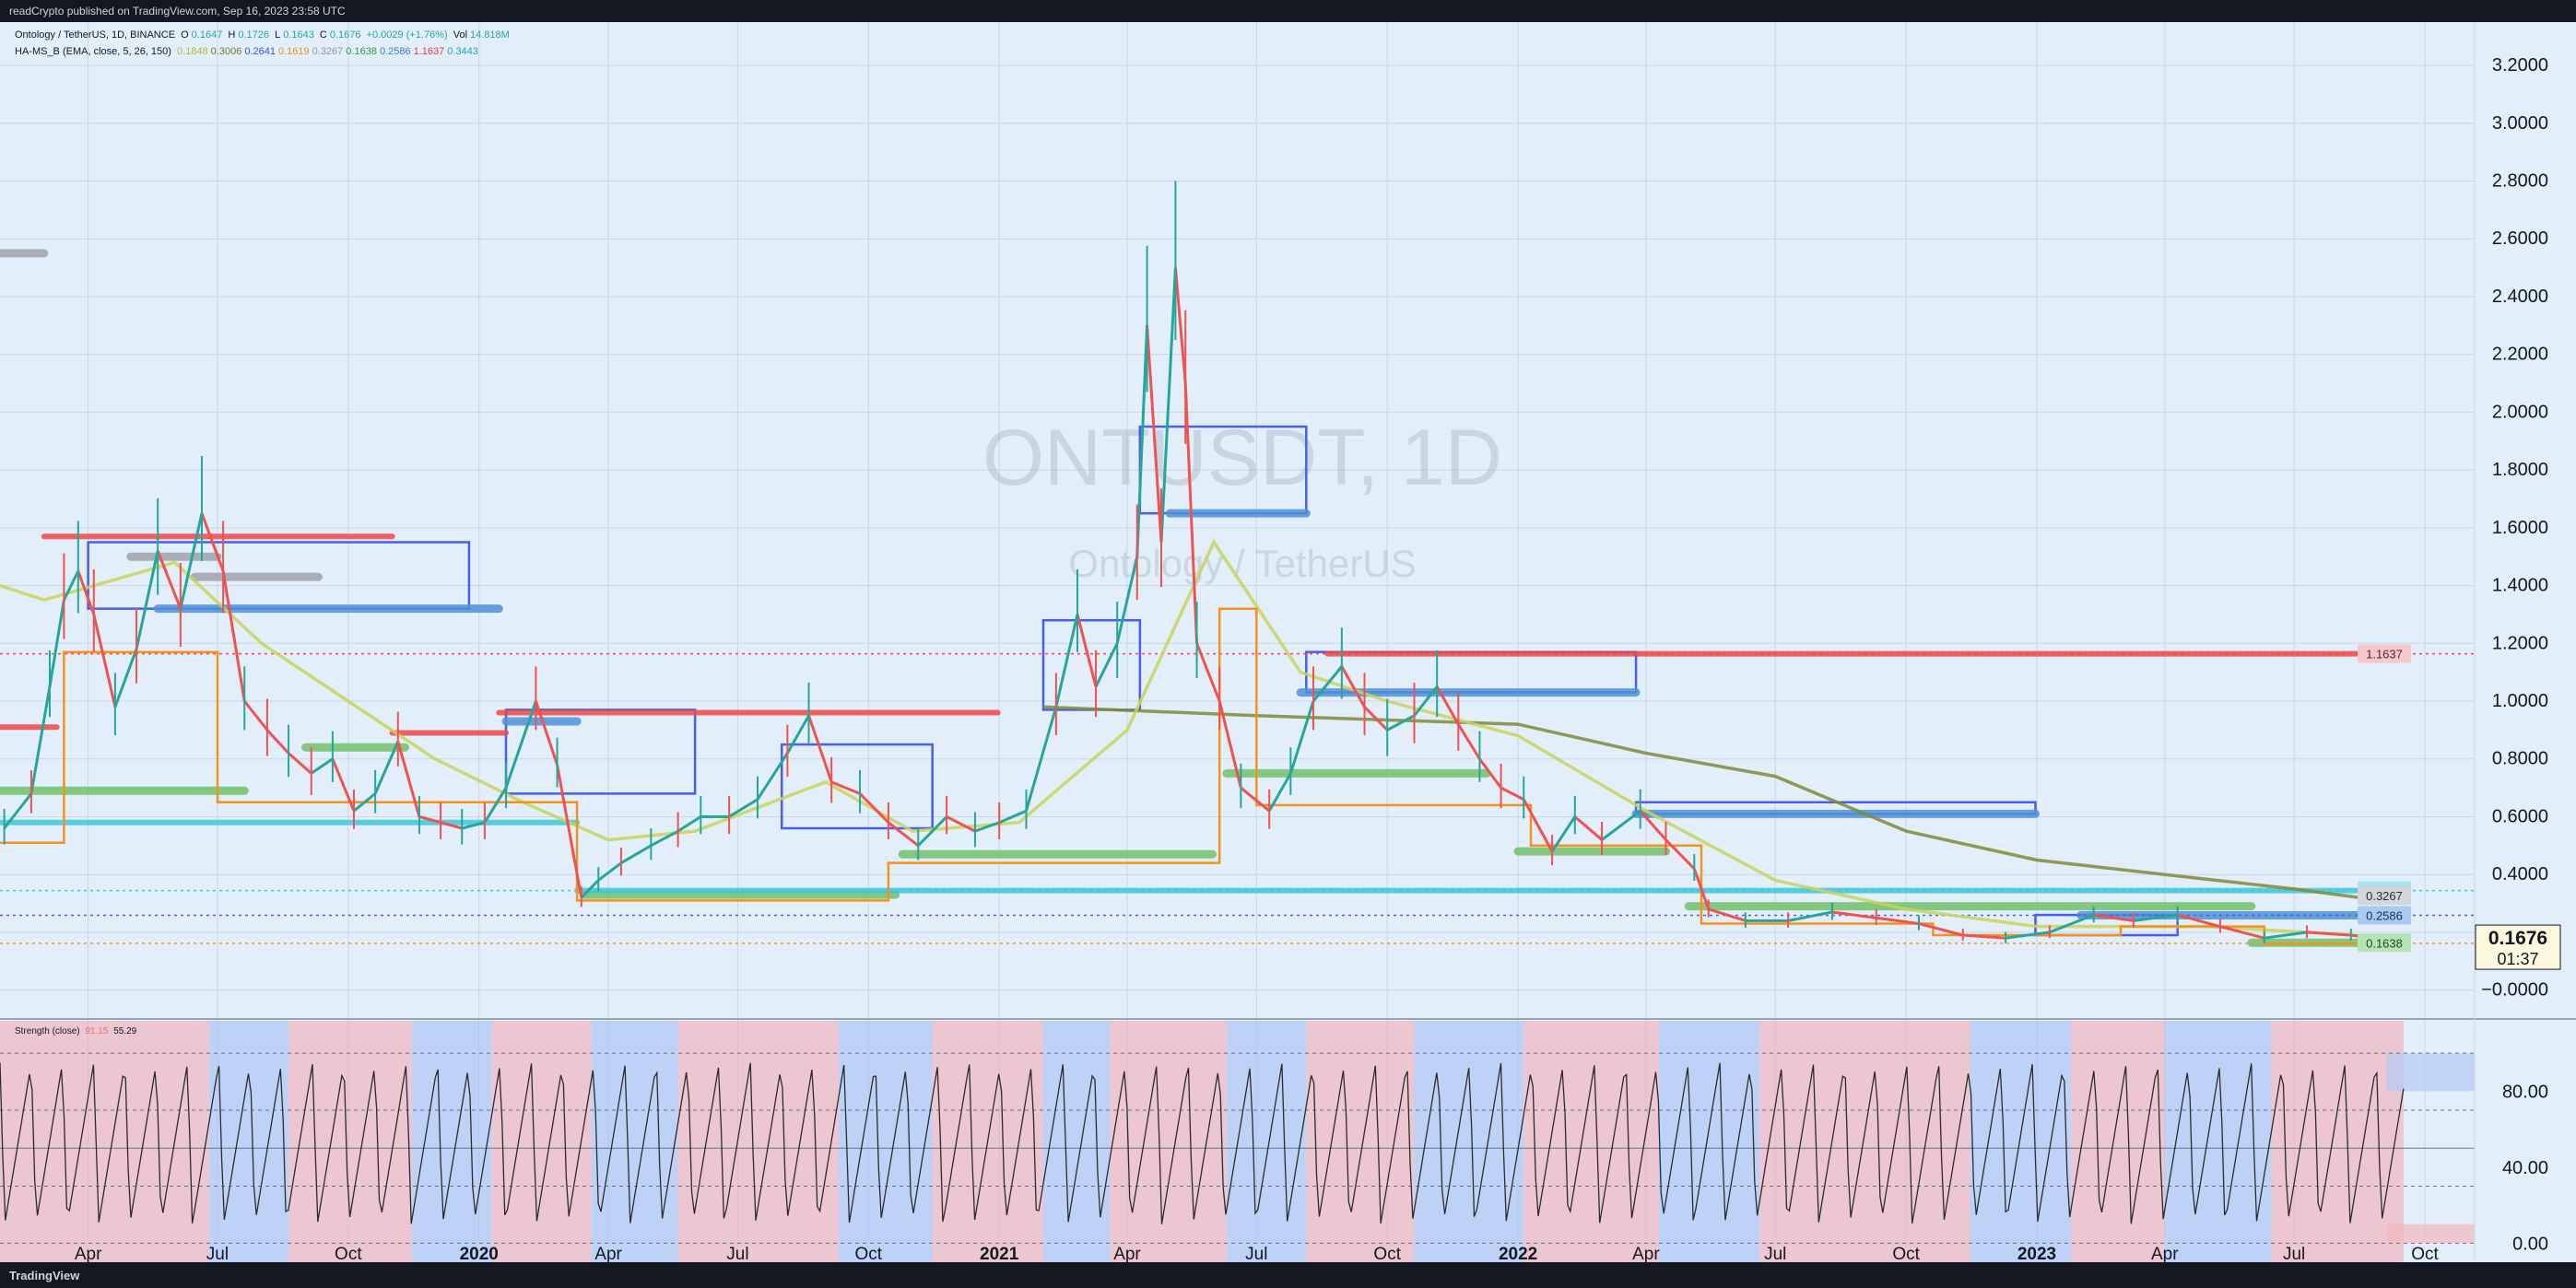  What do you see at coordinates (96, 1031) in the screenshot?
I see `strength-value-1: 91.15` at bounding box center [96, 1031].